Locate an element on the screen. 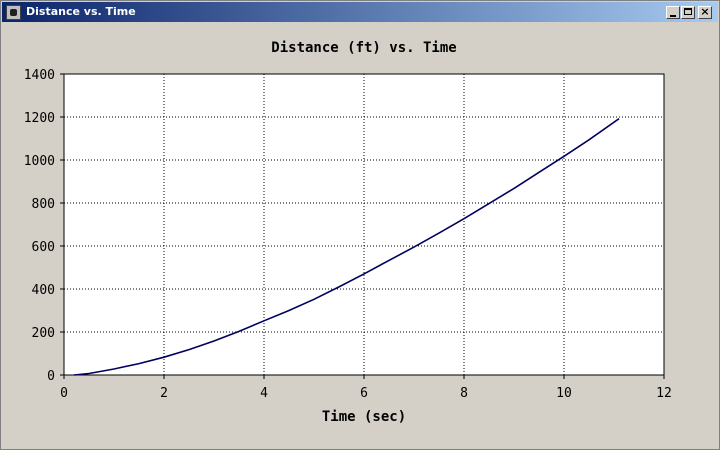  y-tick-label: 0 is located at coordinates (51, 376).